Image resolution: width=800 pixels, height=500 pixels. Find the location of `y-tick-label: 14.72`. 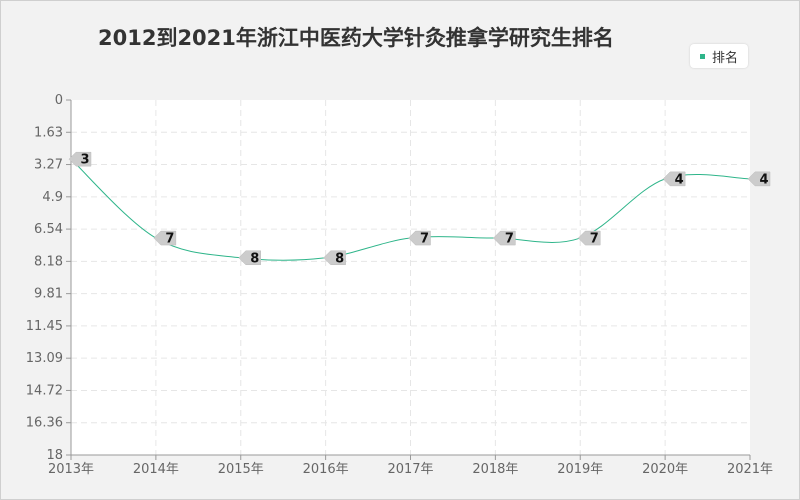

y-tick-label: 14.72 is located at coordinates (44, 390).